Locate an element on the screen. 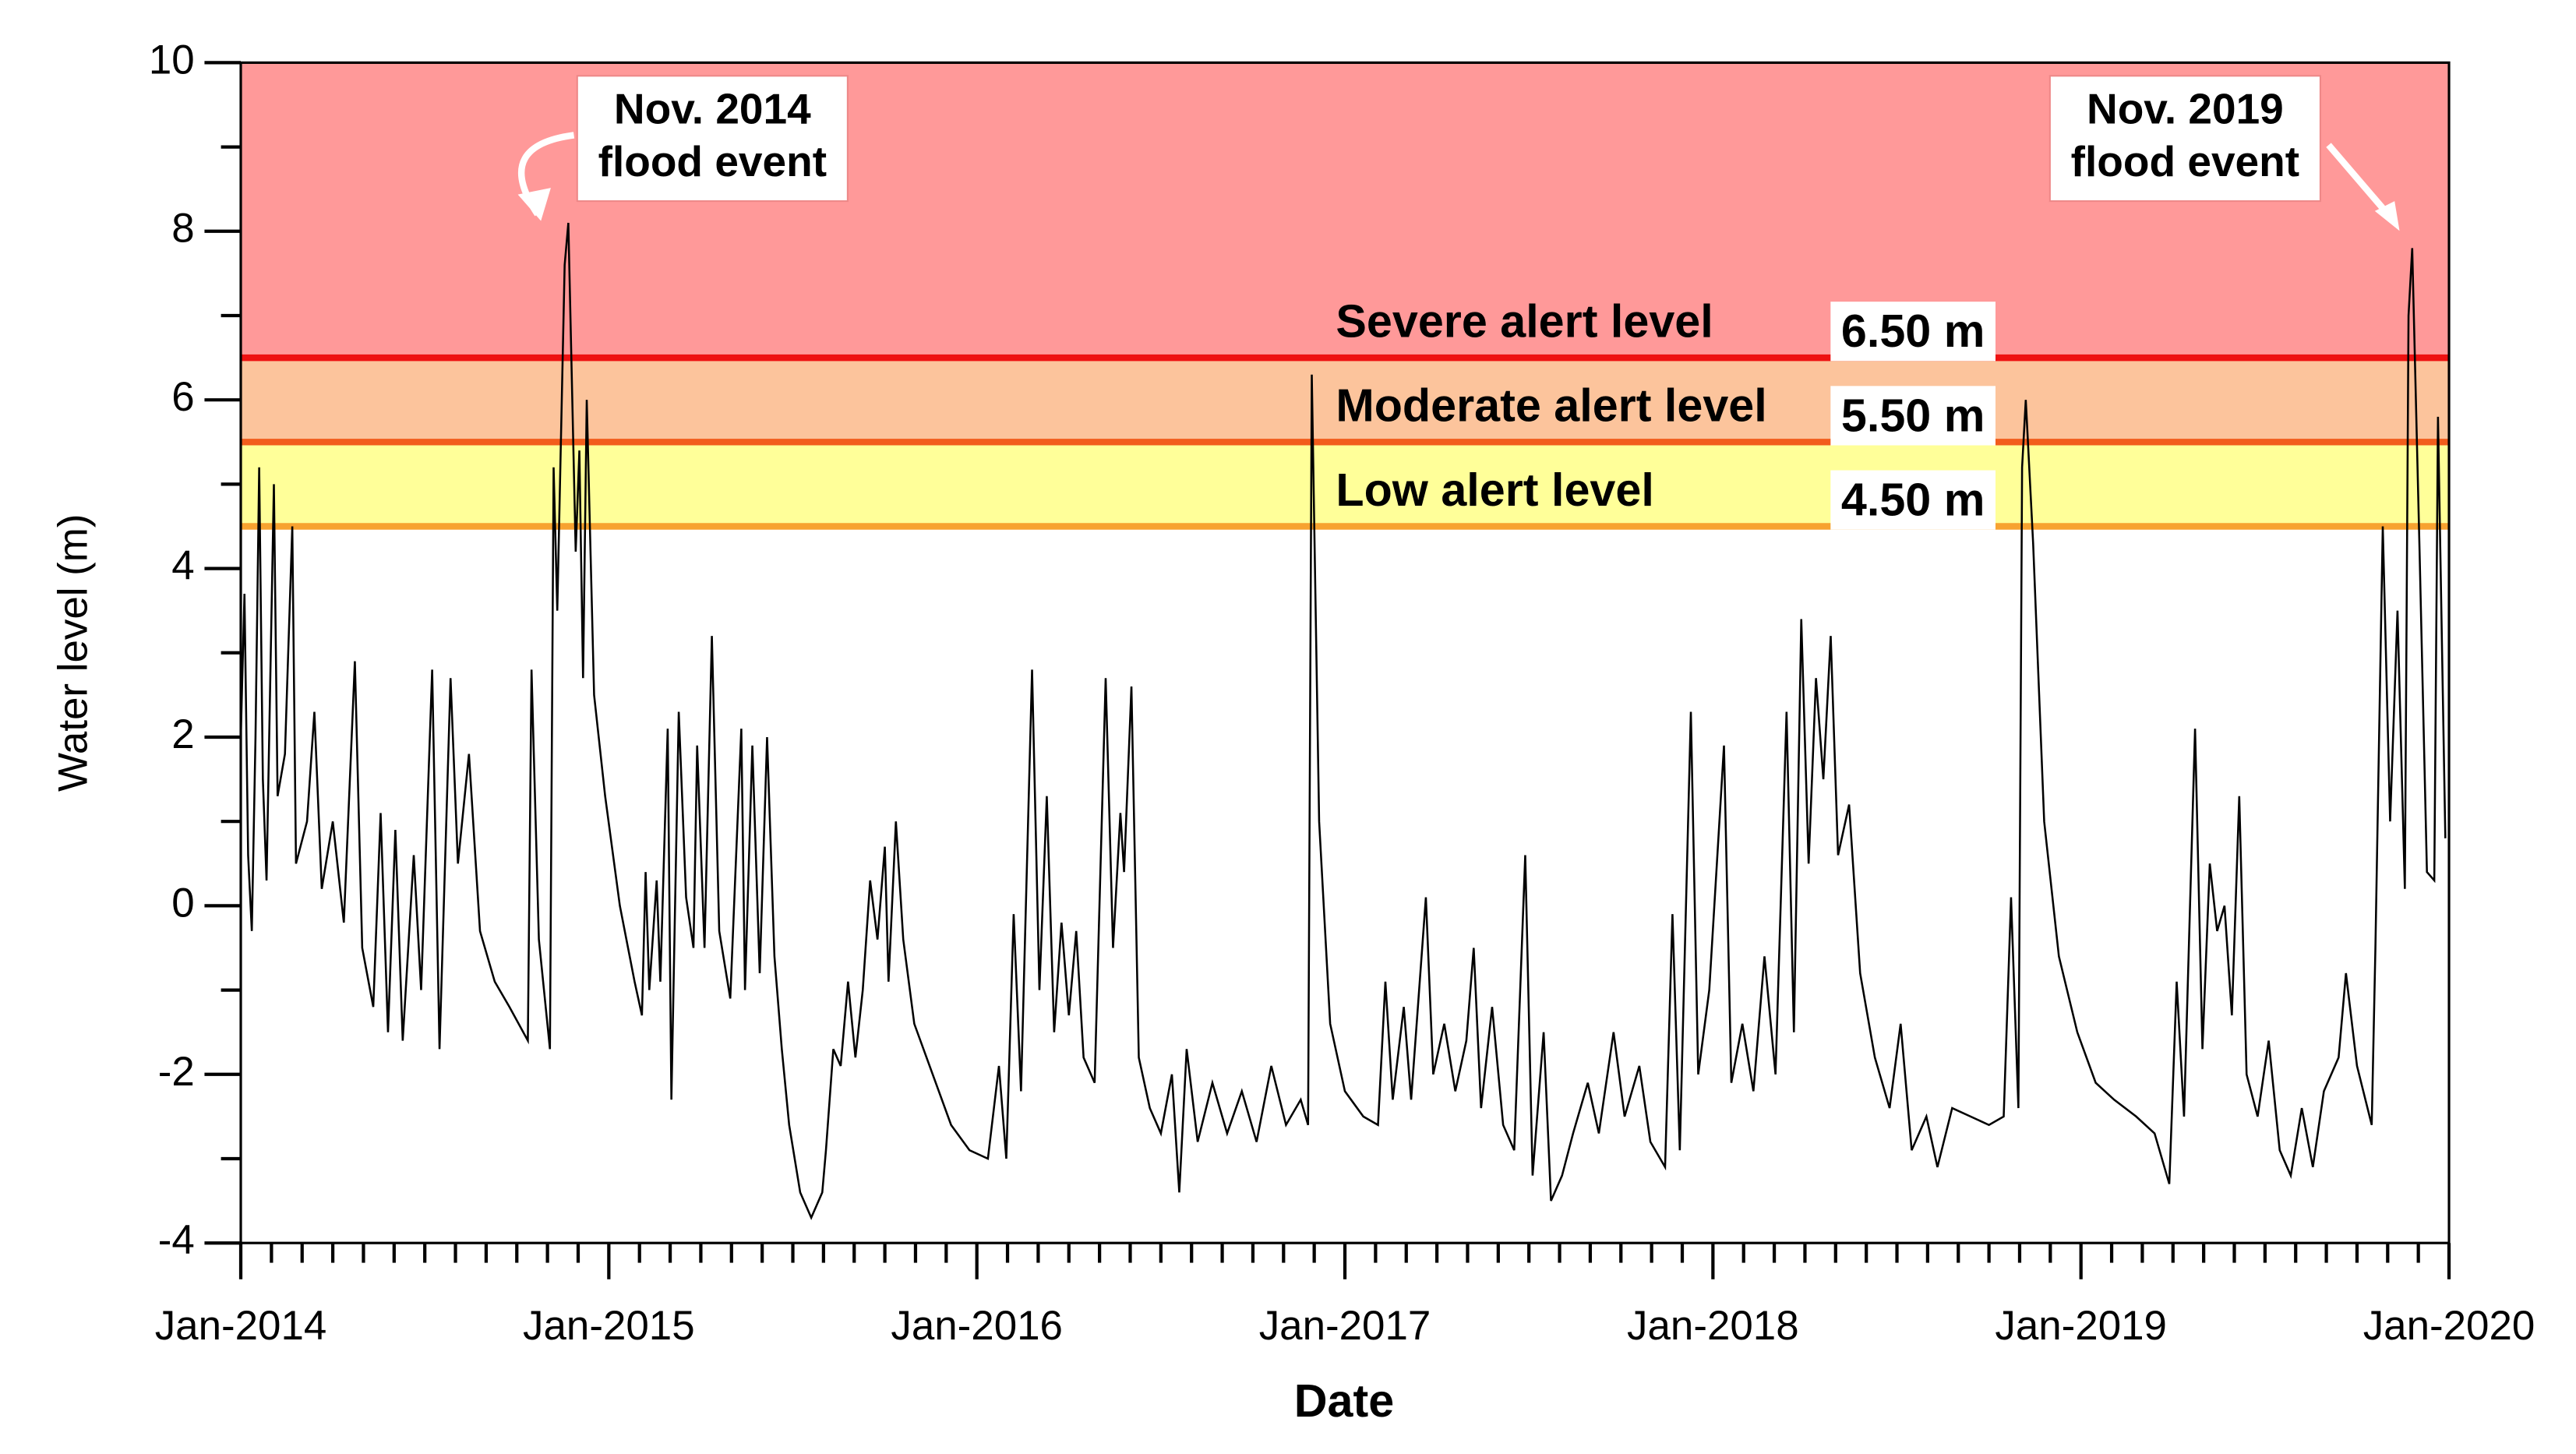  annotation: Nov. 2014 flood event is located at coordinates (683, 148).